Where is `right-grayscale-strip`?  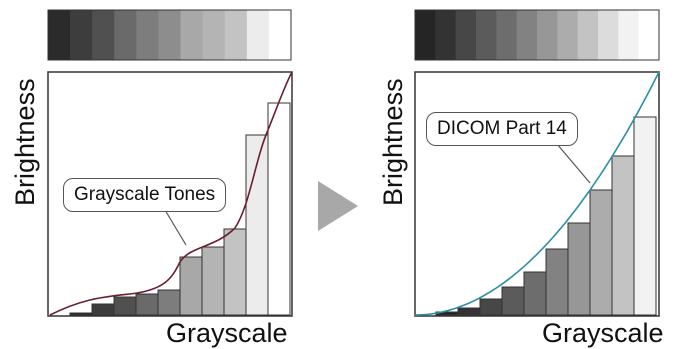
right-grayscale-strip is located at coordinates (537, 35).